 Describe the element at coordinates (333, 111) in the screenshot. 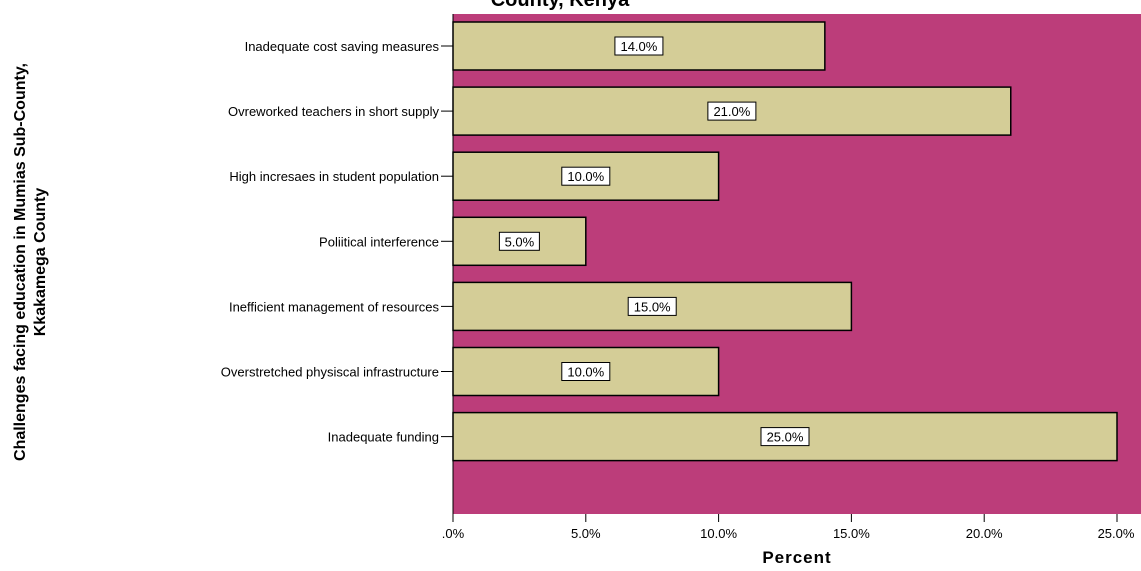

I see `category-label: Ovreworked teachers in short supply` at that location.